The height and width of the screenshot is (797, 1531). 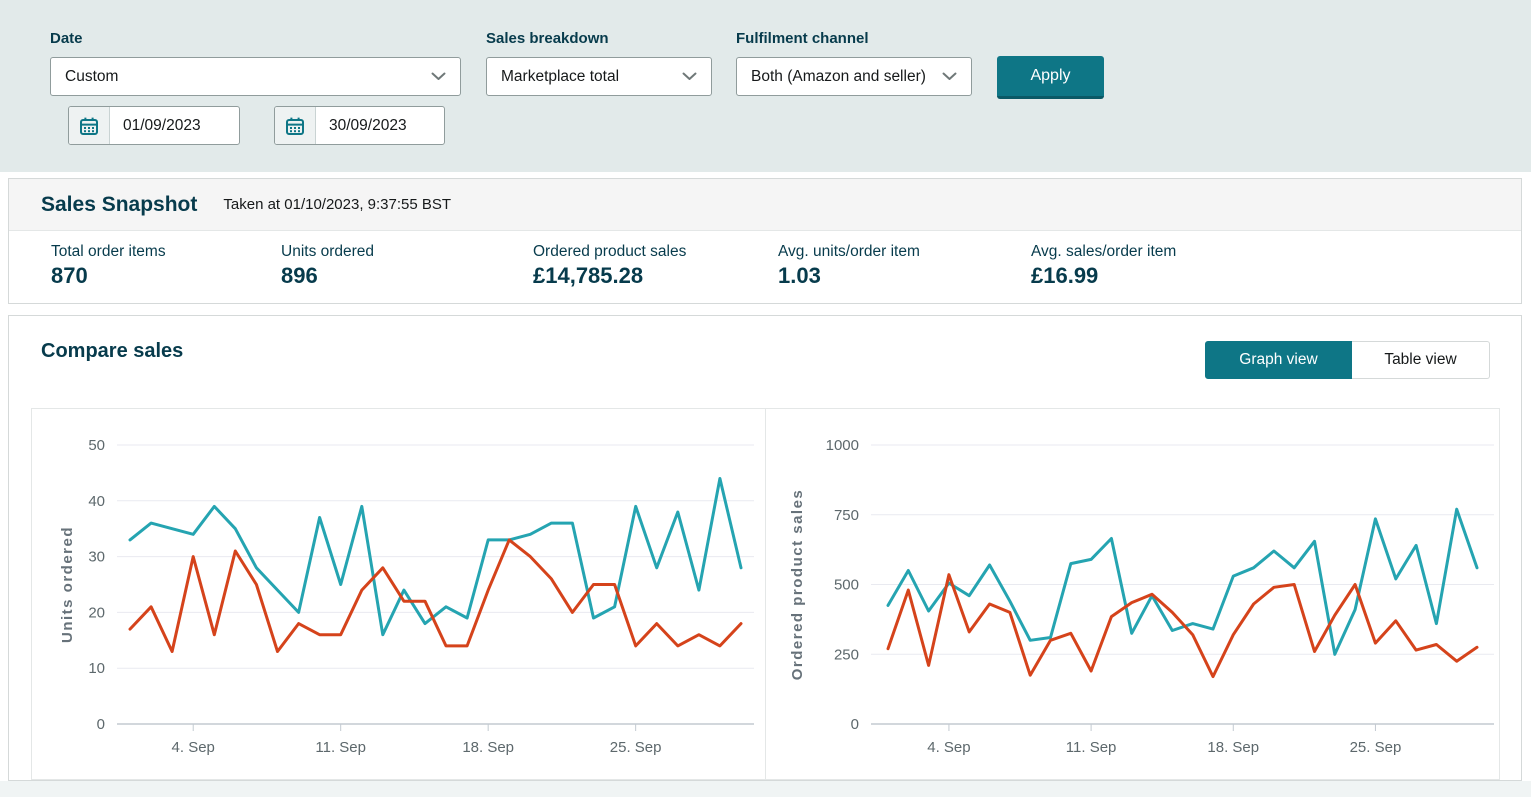 I want to click on svg-text: 40, so click(x=96, y=501).